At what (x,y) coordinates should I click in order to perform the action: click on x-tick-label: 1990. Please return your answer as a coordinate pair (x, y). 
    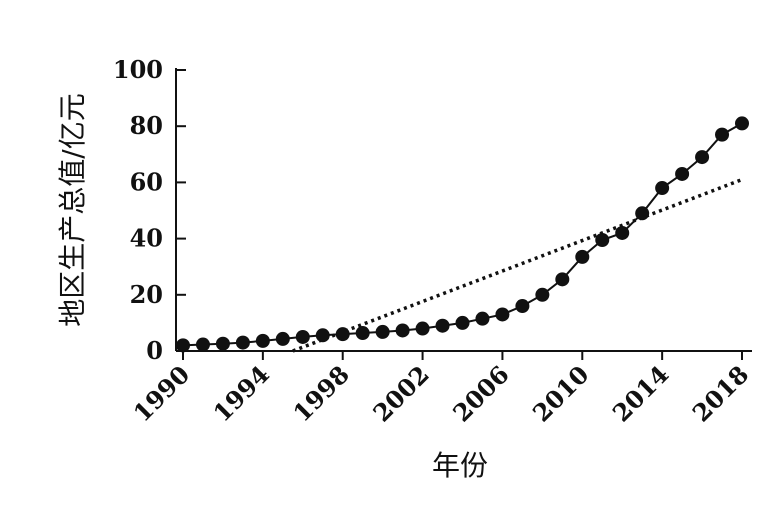
    Looking at the image, I should click on (162, 394).